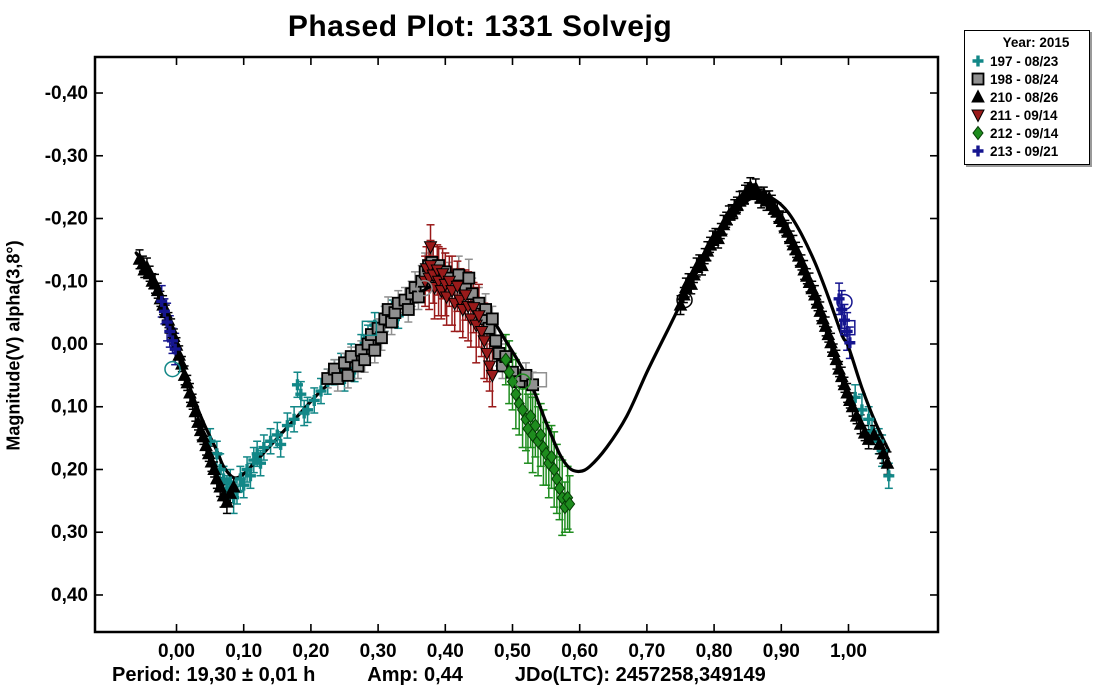 This screenshot has width=1100, height=700. Describe the element at coordinates (66, 156) in the screenshot. I see `y-tick-label: -0,30` at that location.